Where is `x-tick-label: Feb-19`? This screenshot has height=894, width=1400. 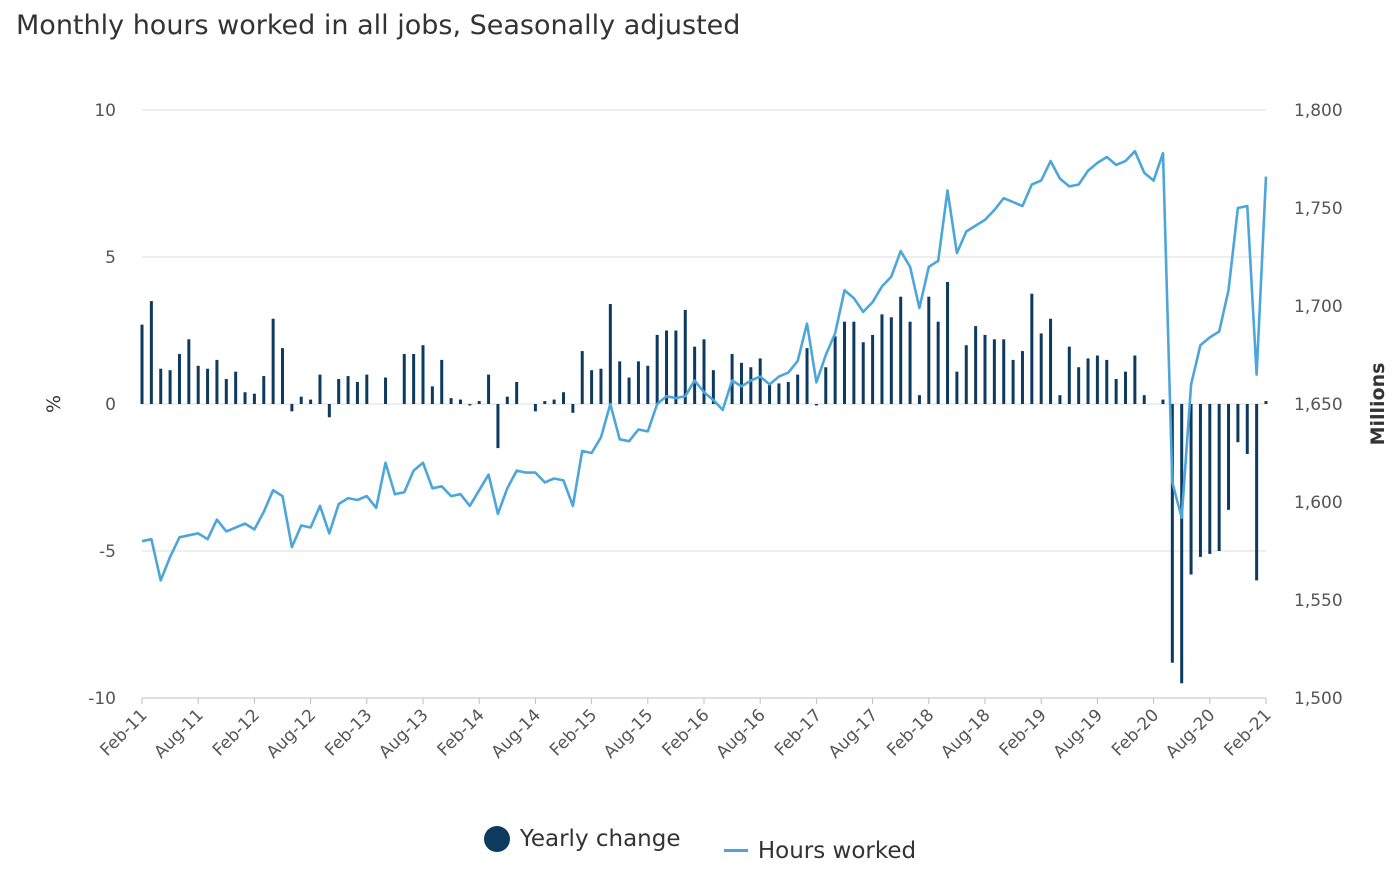
x-tick-label: Feb-19 is located at coordinates (1023, 732).